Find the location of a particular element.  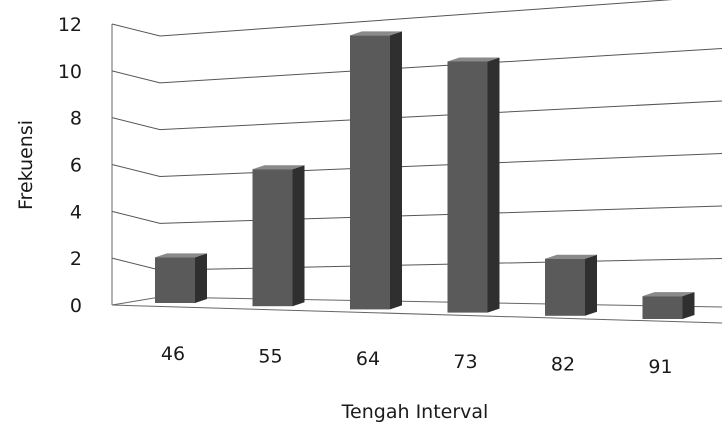

x-tick-label: 55 is located at coordinates (270, 357).